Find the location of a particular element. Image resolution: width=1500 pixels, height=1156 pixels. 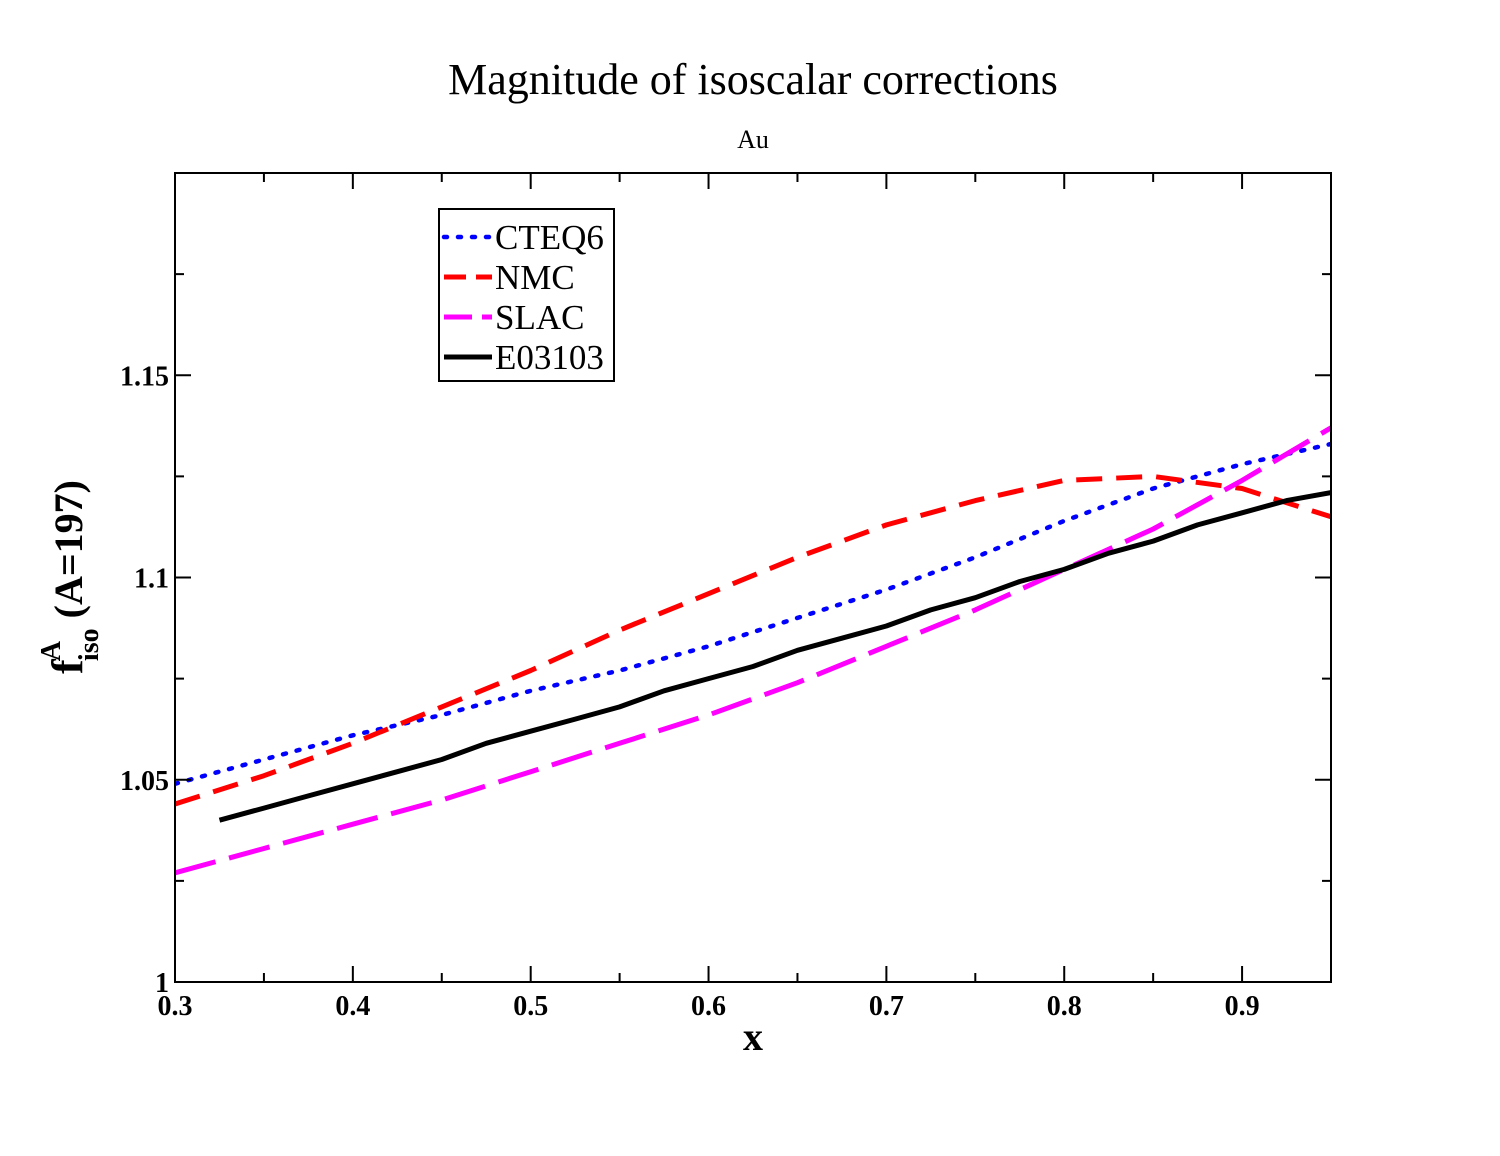

x-tick-label: 0.5 is located at coordinates (530, 1006).